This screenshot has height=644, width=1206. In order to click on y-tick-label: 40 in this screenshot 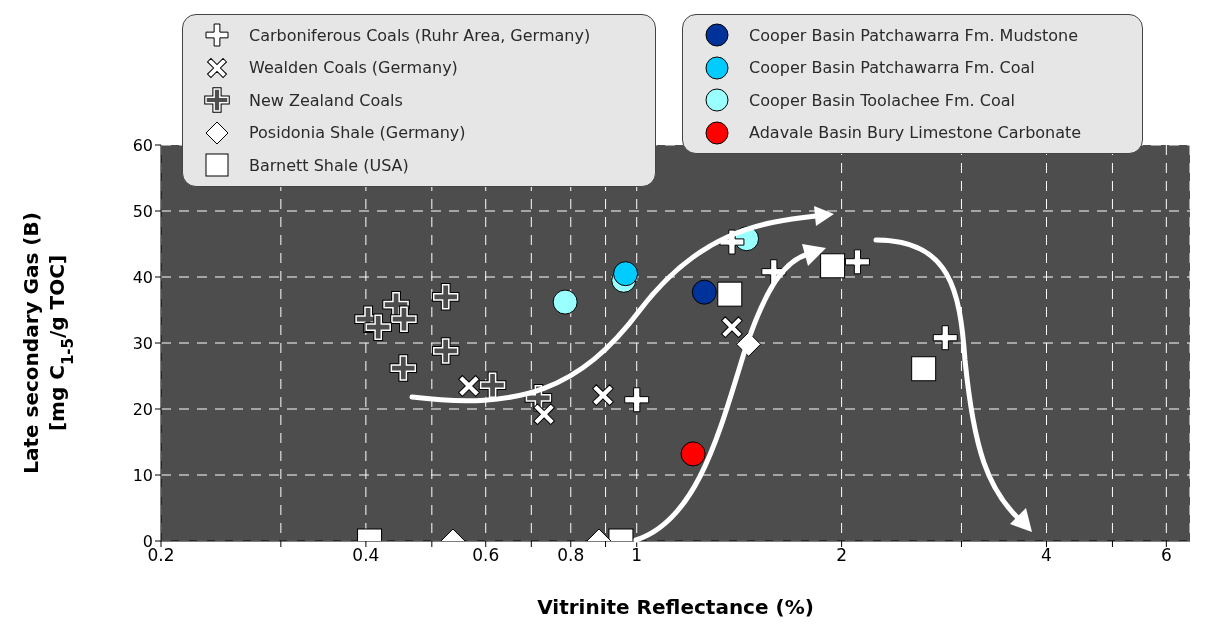, I will do `click(142, 277)`.